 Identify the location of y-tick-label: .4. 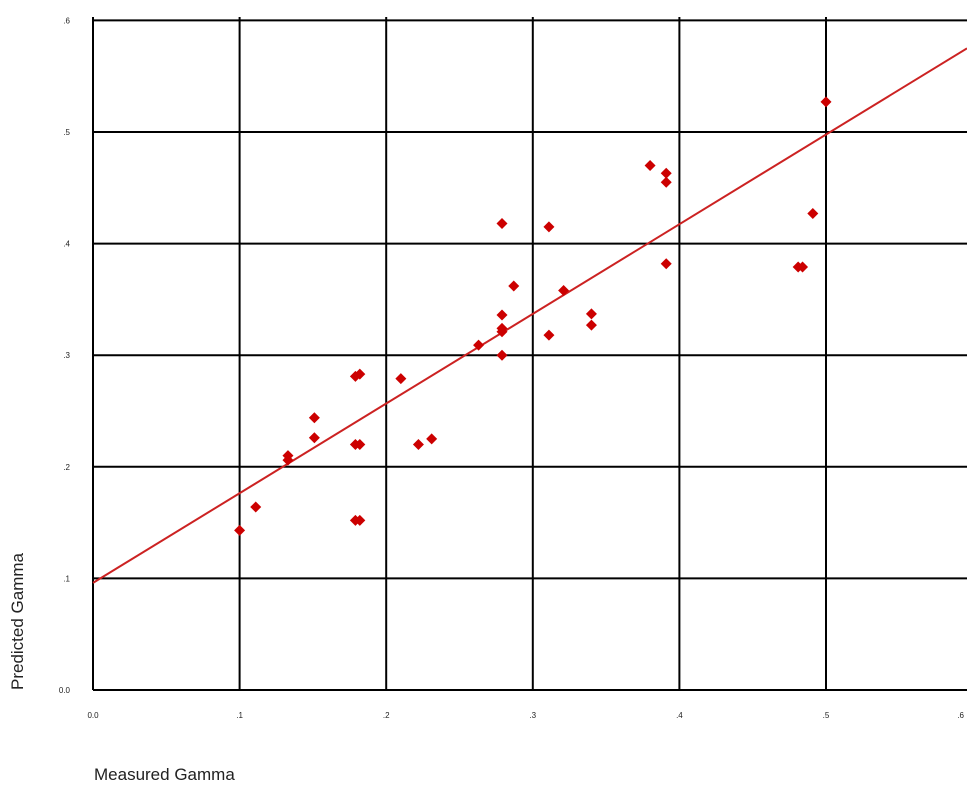
(66, 244).